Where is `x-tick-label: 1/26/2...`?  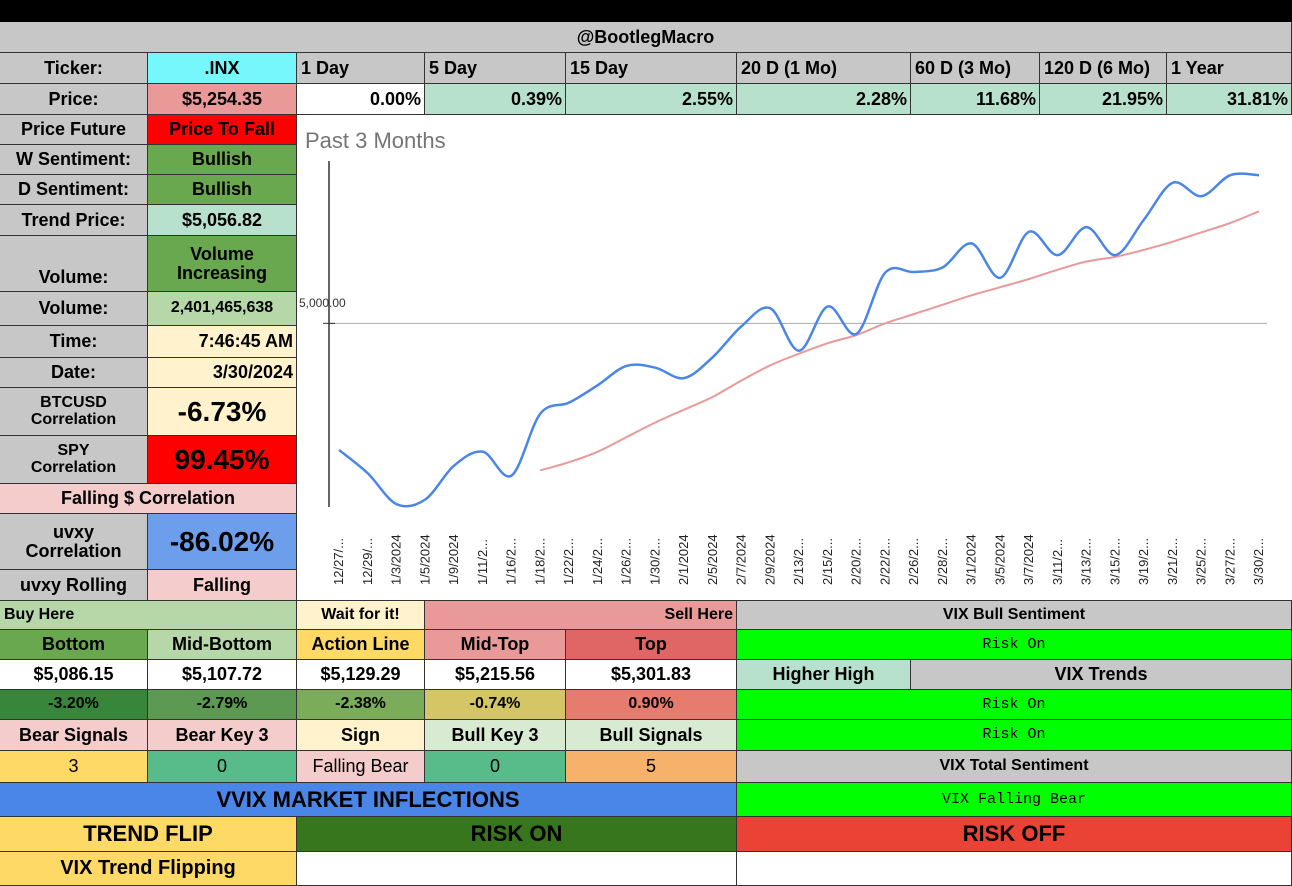 x-tick-label: 1/26/2... is located at coordinates (626, 561).